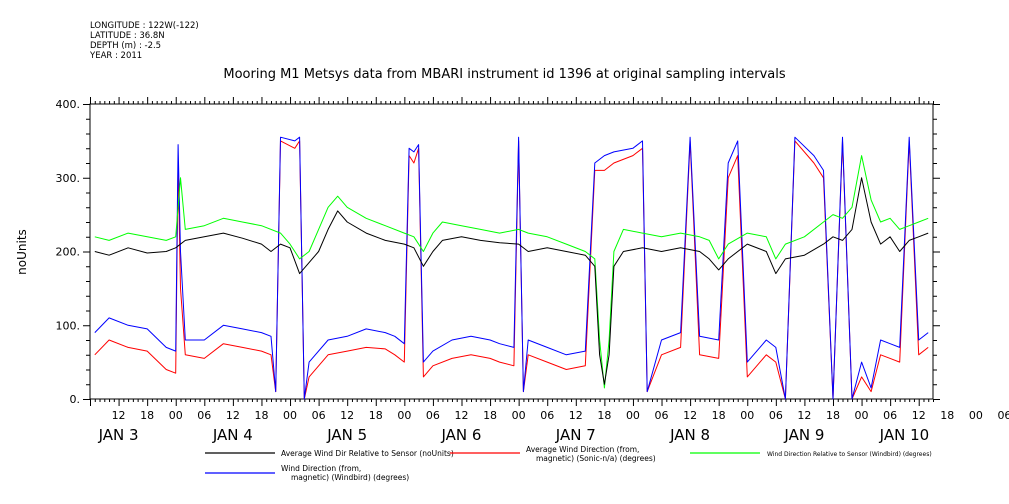  Describe the element at coordinates (596, 458) in the screenshot. I see `legend-label: magnetic) (Sonic-n/a) (degrees)` at that location.